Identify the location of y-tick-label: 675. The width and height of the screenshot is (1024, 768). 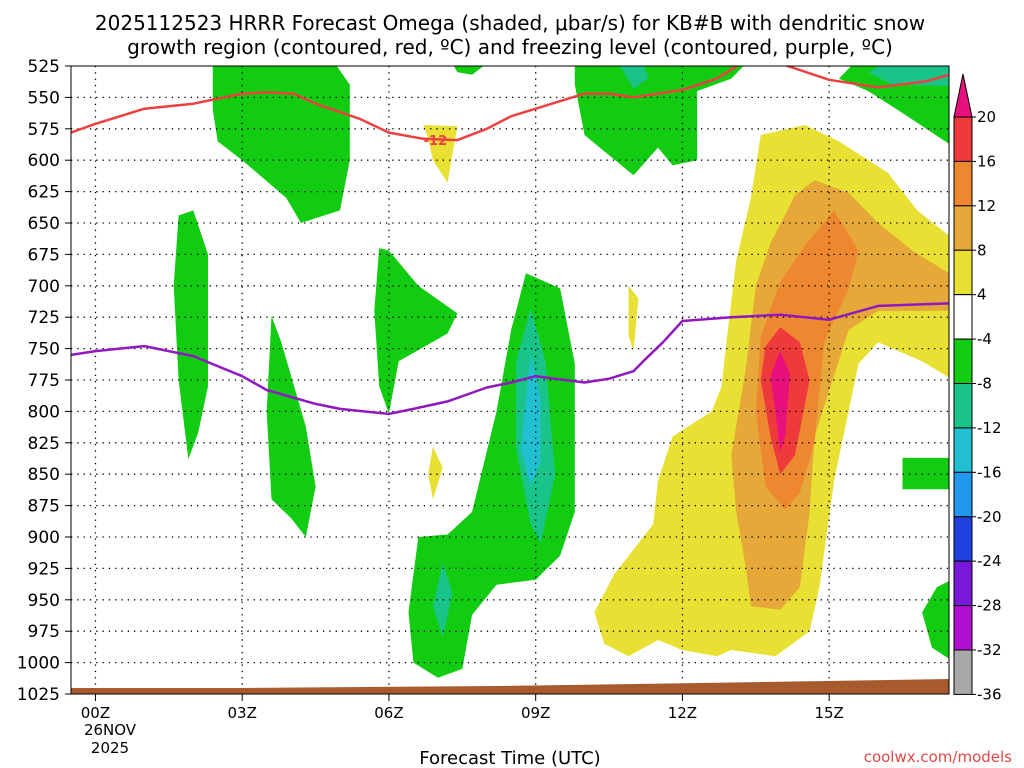
(44, 255).